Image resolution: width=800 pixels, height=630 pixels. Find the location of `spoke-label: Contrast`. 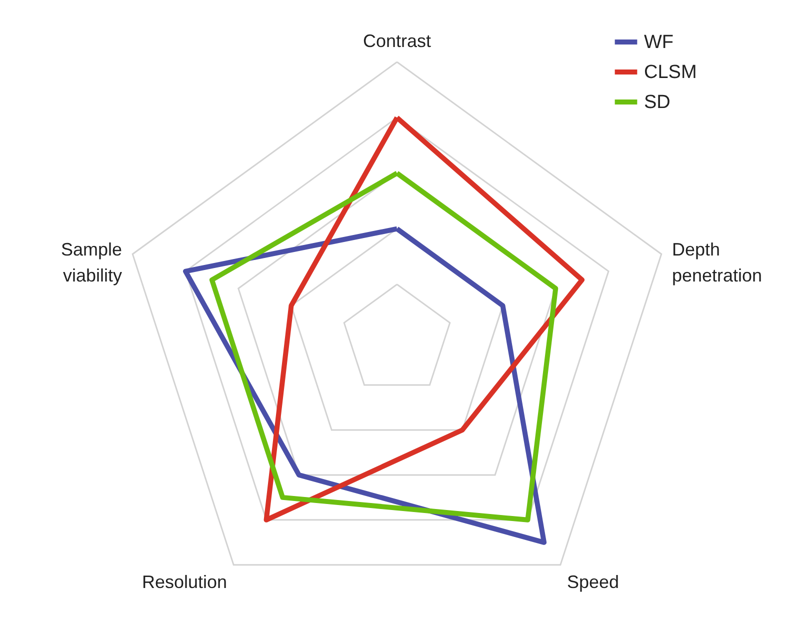

spoke-label: Contrast is located at coordinates (397, 40).